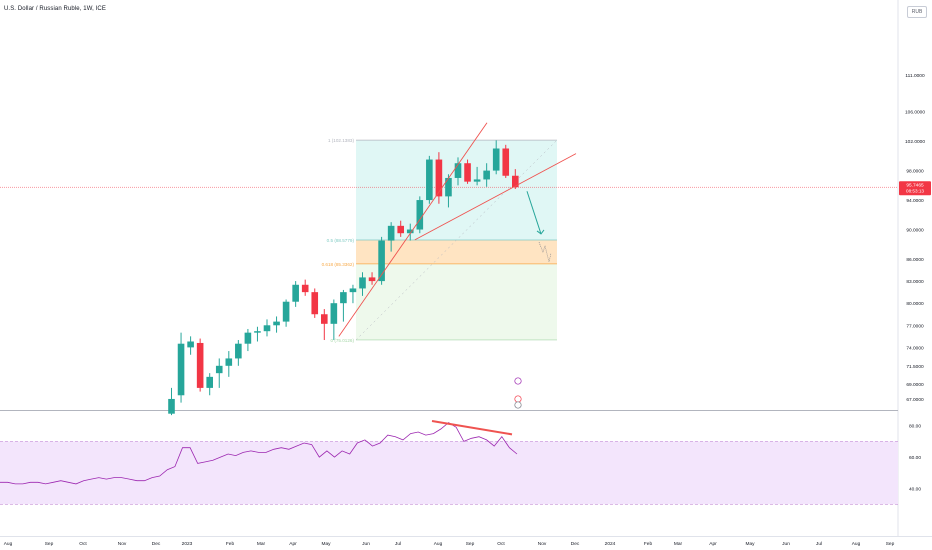 Image resolution: width=932 pixels, height=550 pixels. I want to click on rsi-axis-label: 80.00, so click(915, 427).